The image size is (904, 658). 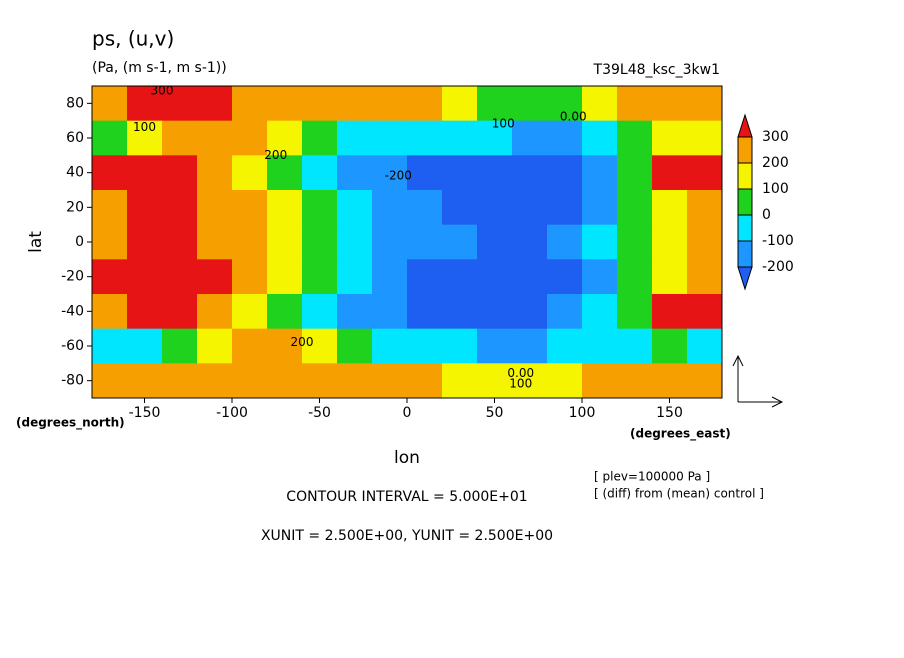 I want to click on contour-label: 200, so click(x=302, y=342).